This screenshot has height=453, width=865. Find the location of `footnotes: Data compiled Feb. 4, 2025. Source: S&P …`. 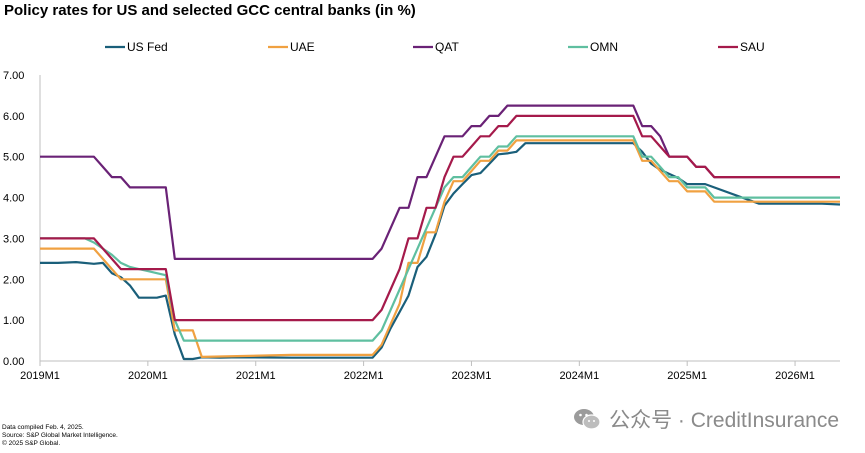

footnotes: Data compiled Feb. 4, 2025. Source: S&P … is located at coordinates (60, 436).